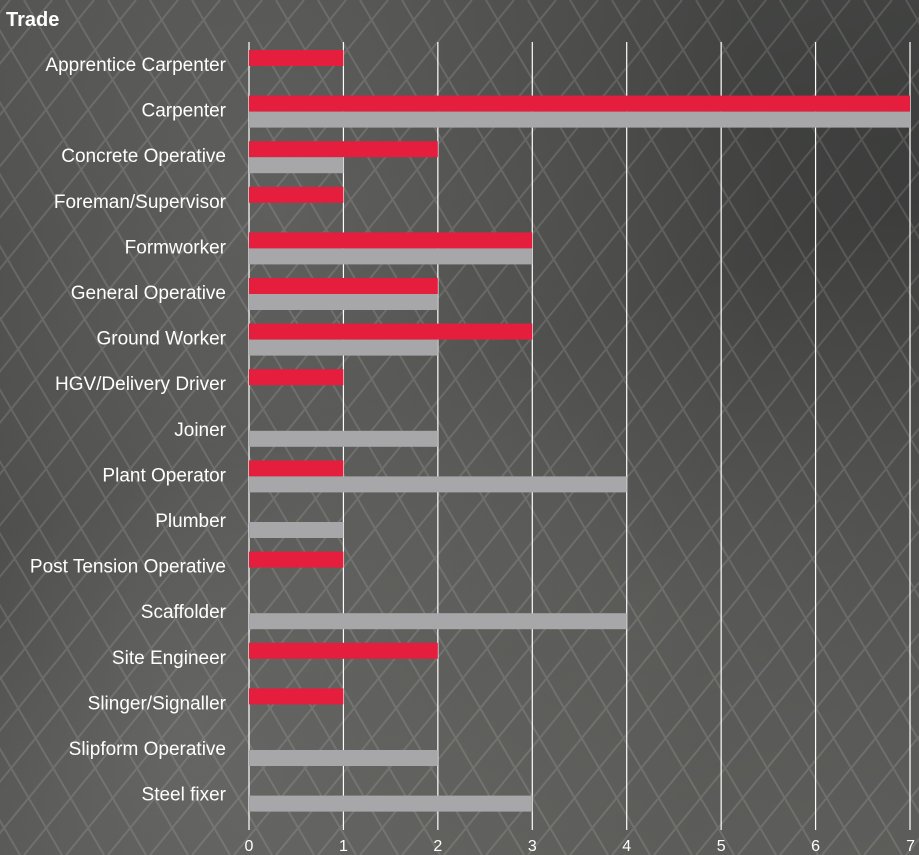 The height and width of the screenshot is (855, 919). Describe the element at coordinates (135, 65) in the screenshot. I see `category-label: Apprentice Carpenter` at that location.